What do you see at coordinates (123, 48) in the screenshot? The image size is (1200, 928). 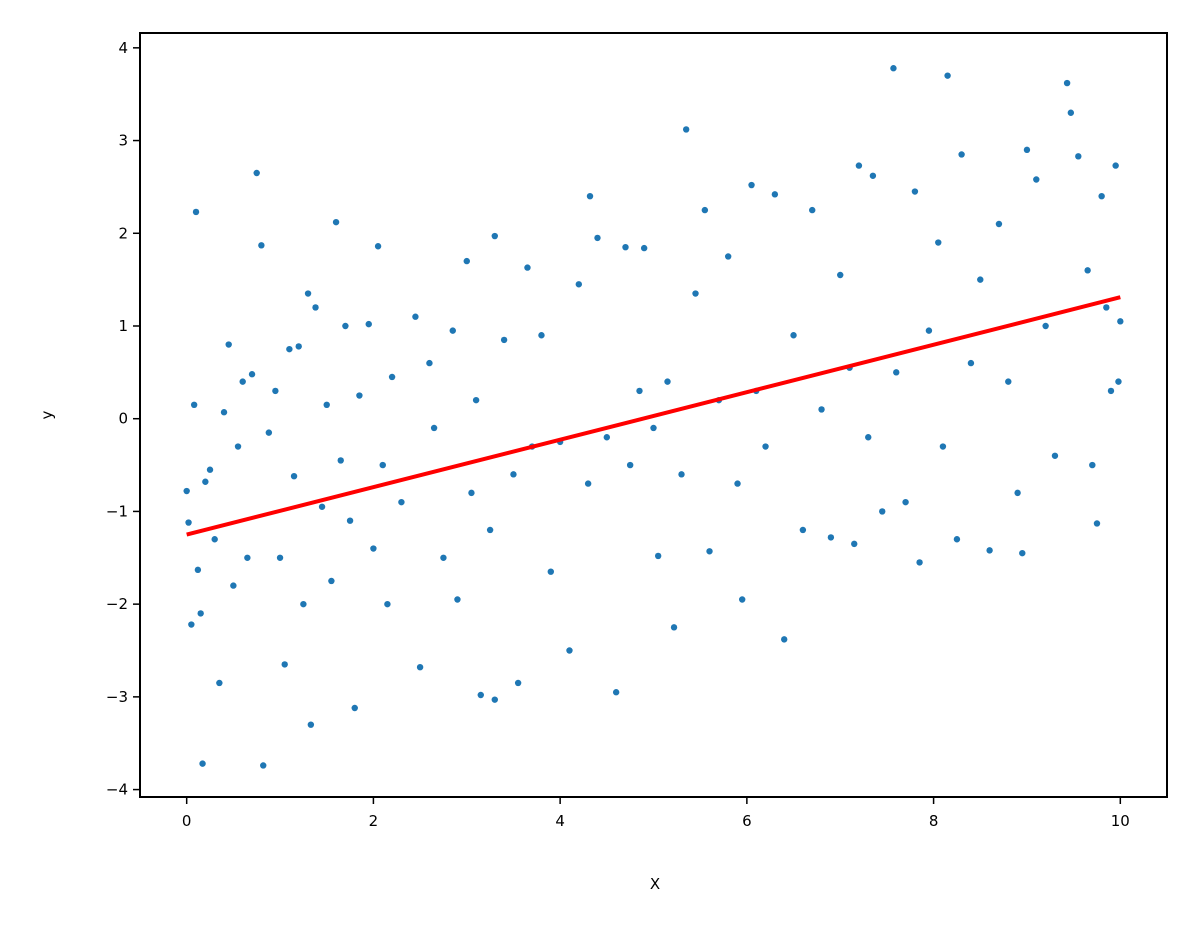 I see `y-tick-label: 4` at bounding box center [123, 48].